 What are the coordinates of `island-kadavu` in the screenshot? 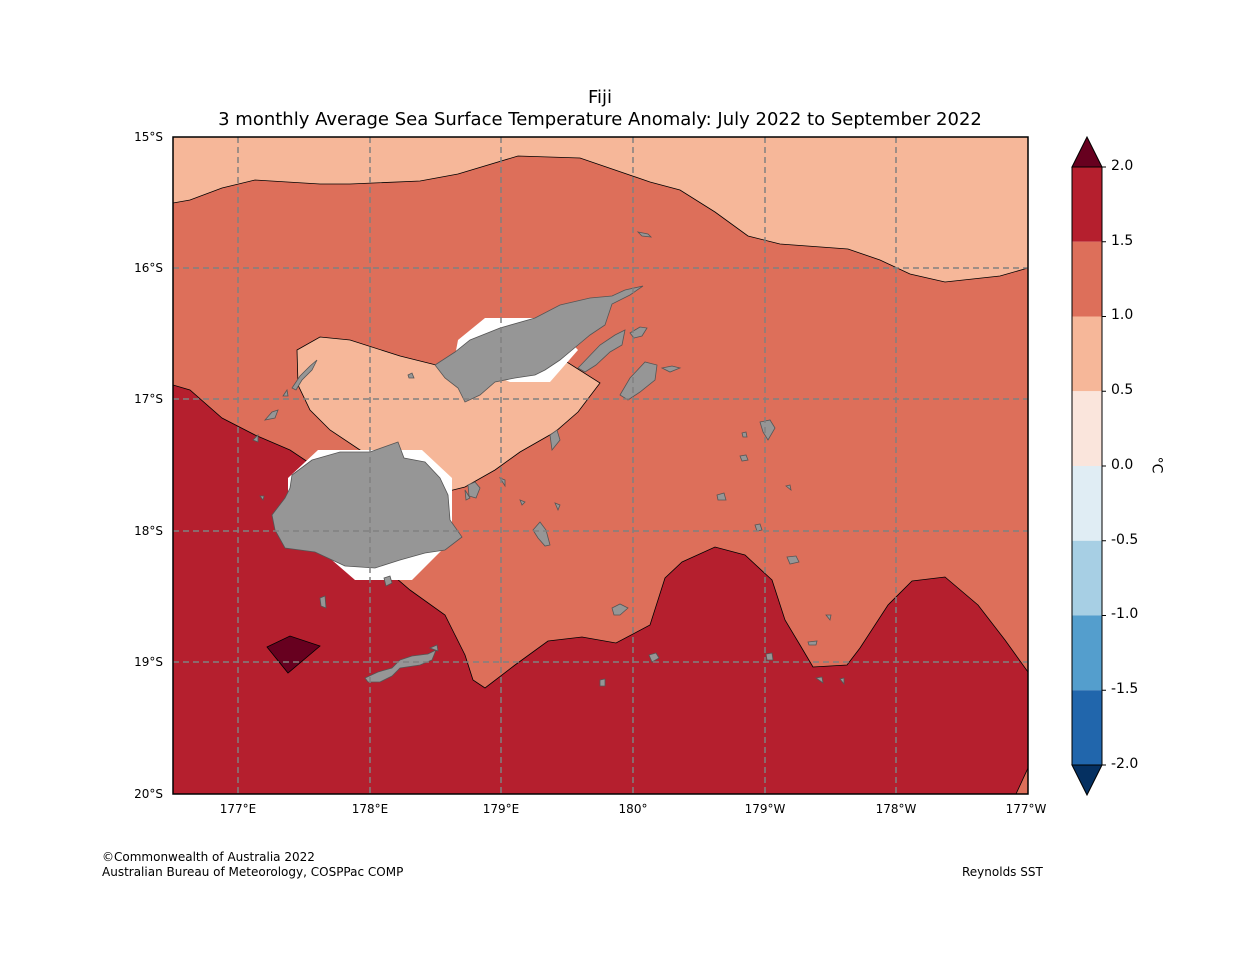 It's located at (400, 666).